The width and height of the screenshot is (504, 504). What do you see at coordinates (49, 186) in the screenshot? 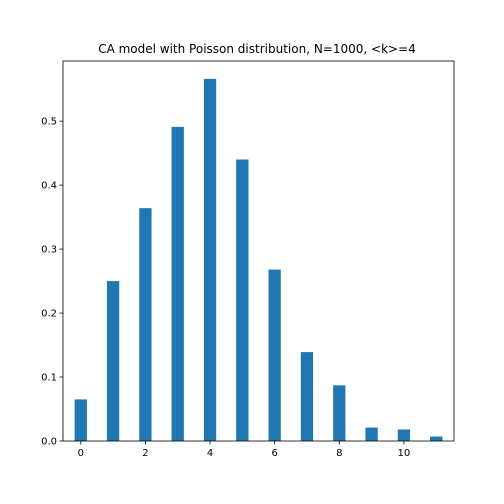
I see `y-tick-label: 0.4` at bounding box center [49, 186].